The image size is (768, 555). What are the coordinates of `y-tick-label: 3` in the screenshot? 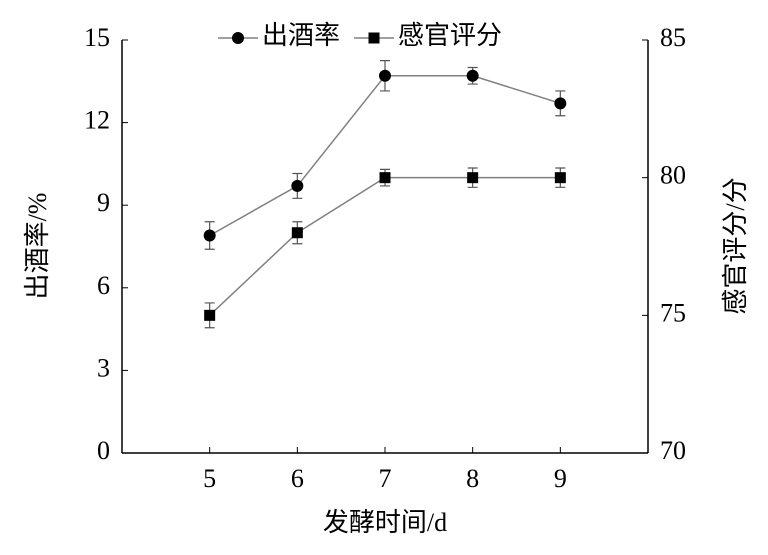 It's located at (103, 367).